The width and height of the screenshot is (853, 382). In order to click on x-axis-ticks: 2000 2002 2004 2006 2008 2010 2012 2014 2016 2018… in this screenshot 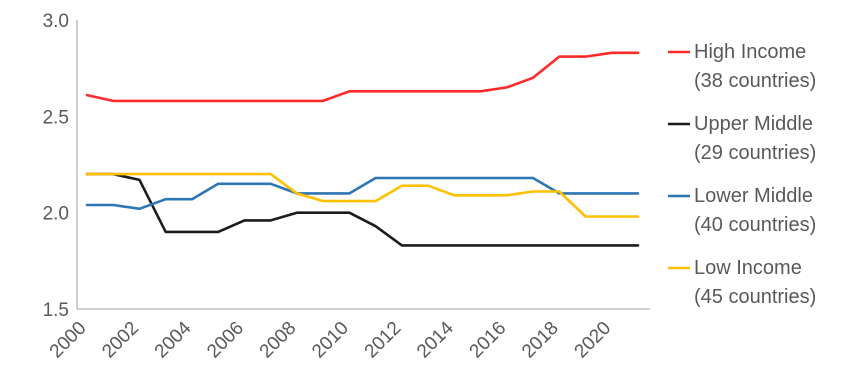, I will do `click(331, 339)`.